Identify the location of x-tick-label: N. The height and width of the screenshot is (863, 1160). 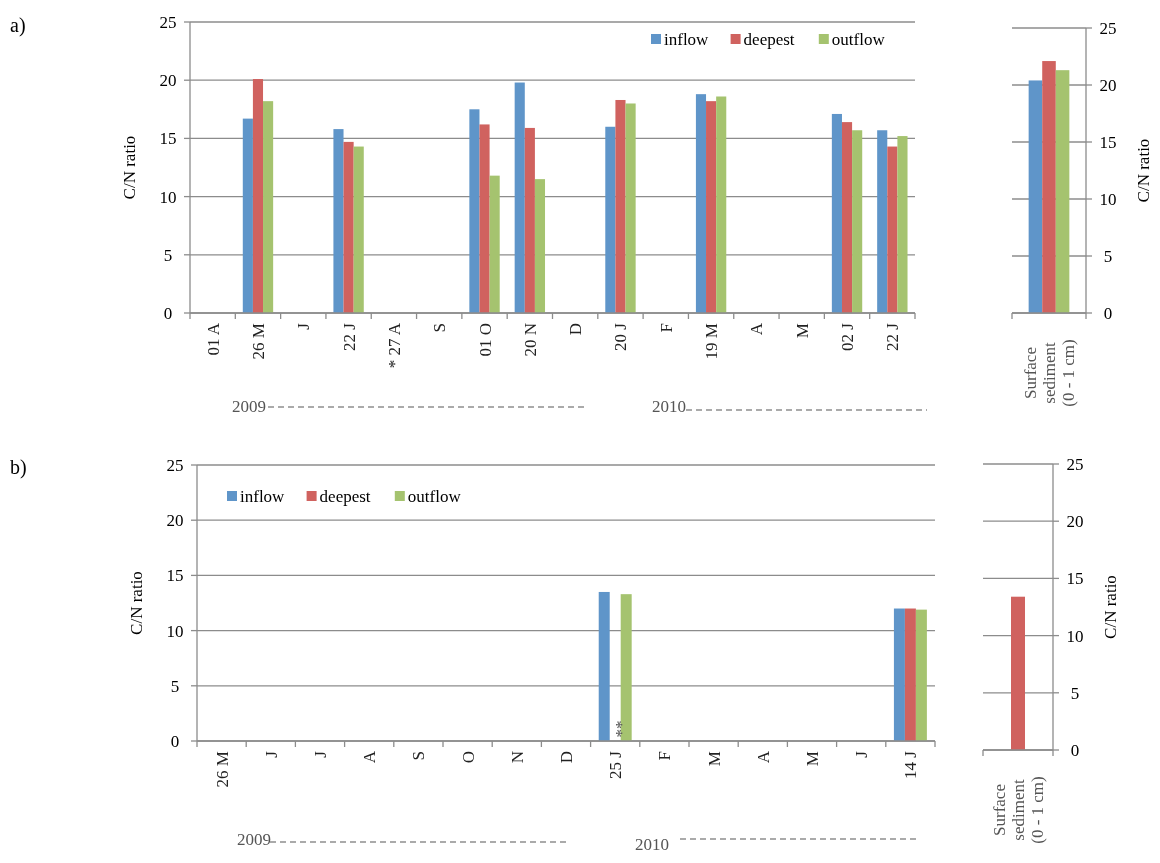
(517, 757).